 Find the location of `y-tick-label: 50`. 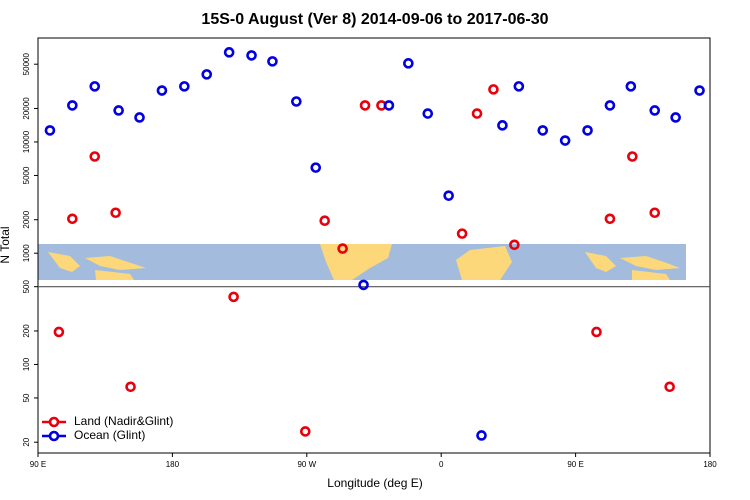

y-tick-label: 50 is located at coordinates (26, 397).